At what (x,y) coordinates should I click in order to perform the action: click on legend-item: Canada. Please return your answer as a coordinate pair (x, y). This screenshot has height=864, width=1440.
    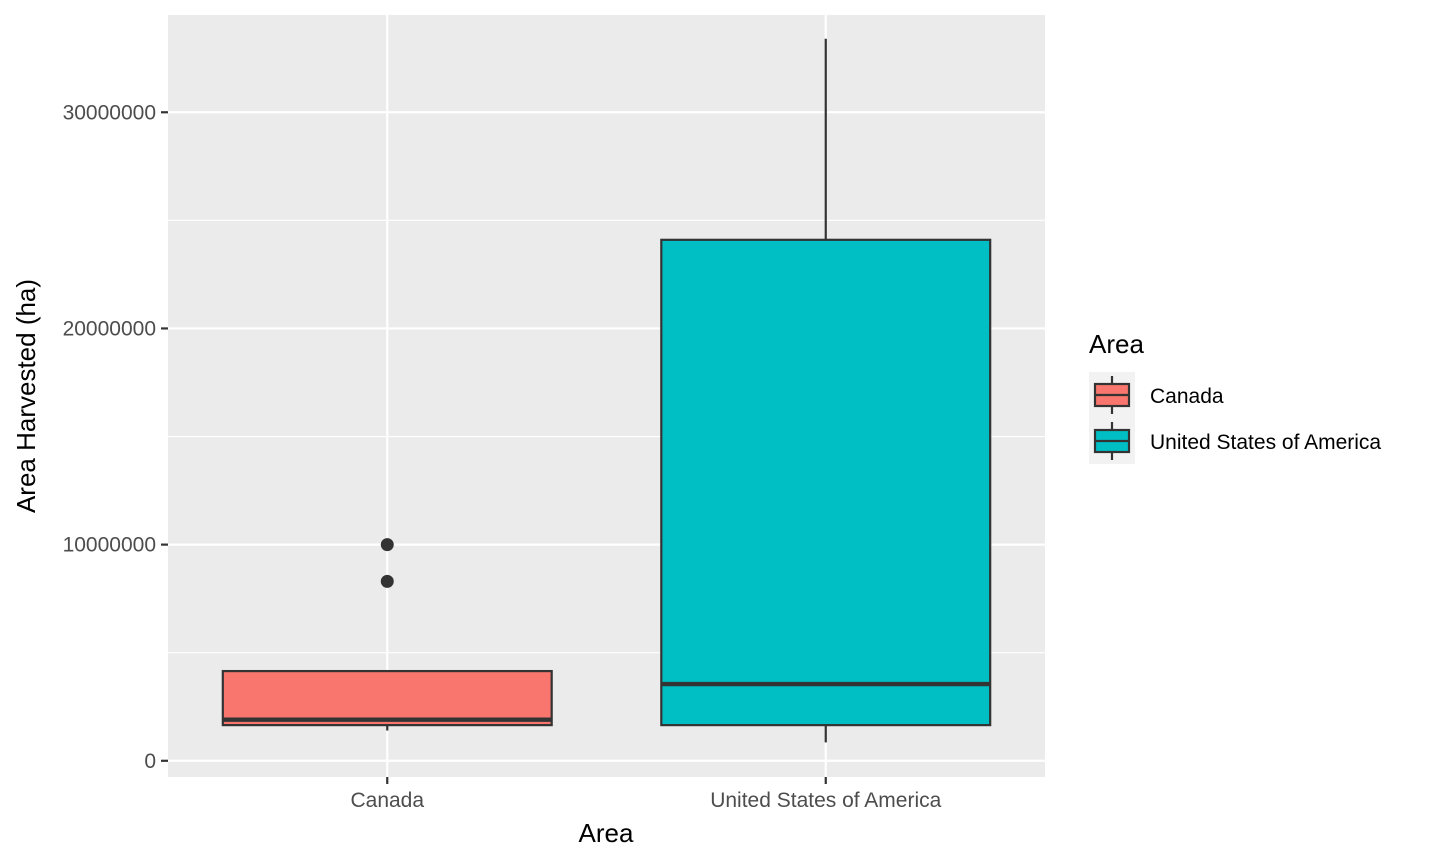
    Looking at the image, I should click on (1158, 395).